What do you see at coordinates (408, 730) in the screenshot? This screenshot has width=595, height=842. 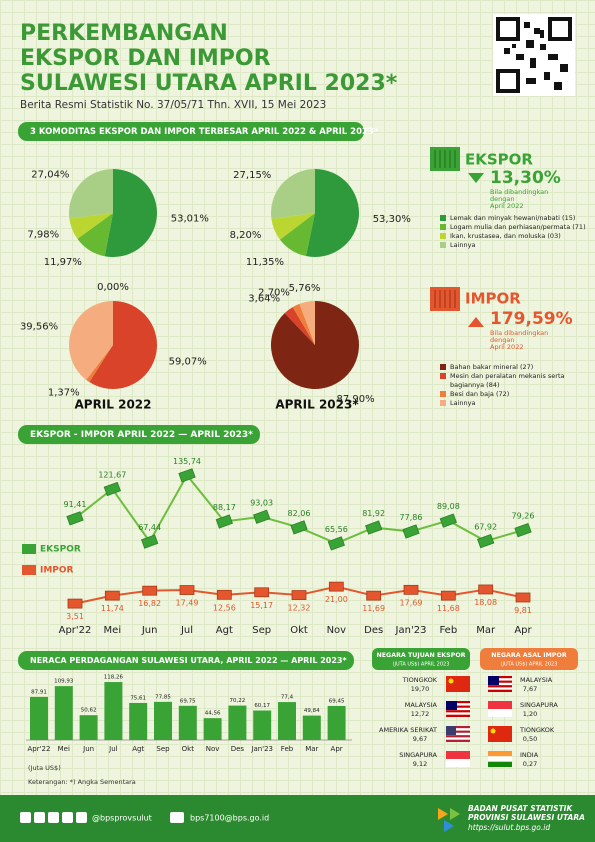 I see `partner-name: AMERIKA SERIKAT` at bounding box center [408, 730].